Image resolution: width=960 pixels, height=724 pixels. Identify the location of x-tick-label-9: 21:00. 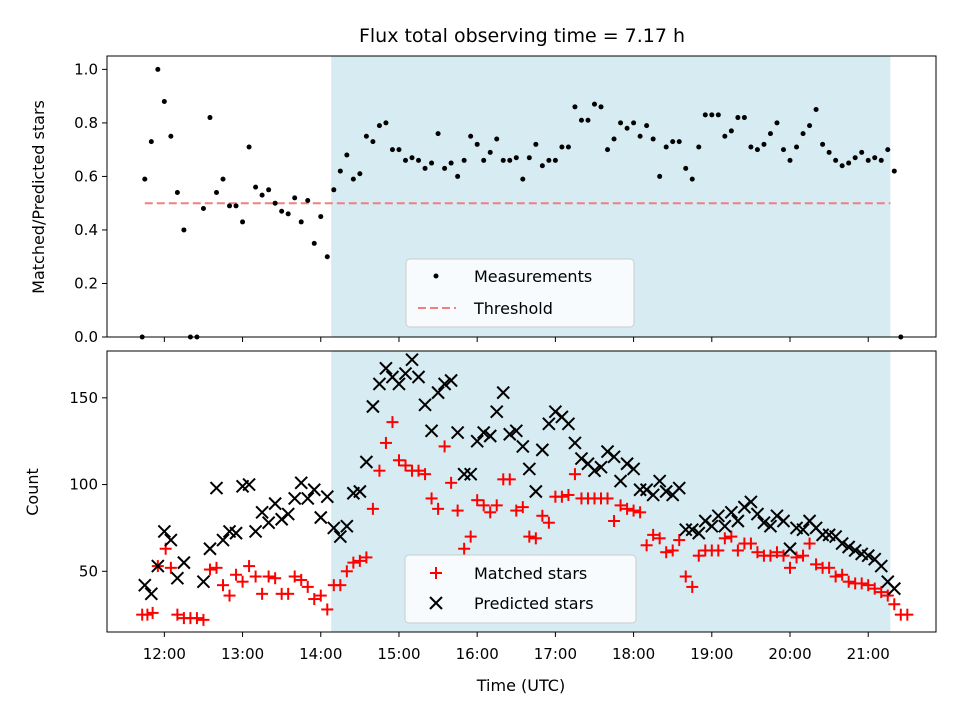
(868, 654).